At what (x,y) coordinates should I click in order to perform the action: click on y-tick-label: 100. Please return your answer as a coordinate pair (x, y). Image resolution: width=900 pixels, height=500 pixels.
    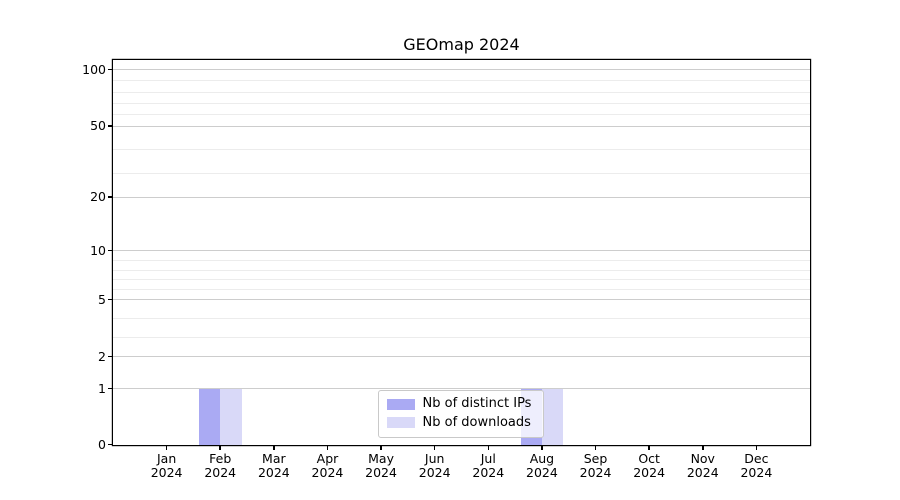
    Looking at the image, I should click on (94, 69).